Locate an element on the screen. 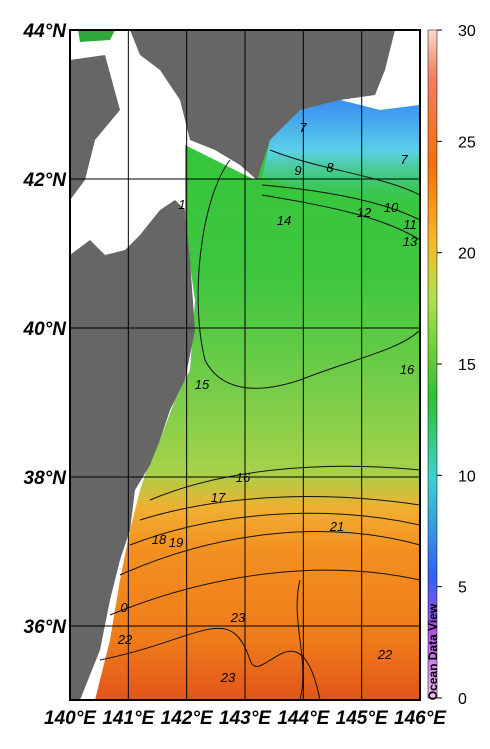 This screenshot has height=749, width=490. lon-label: 143°E is located at coordinates (245, 718).